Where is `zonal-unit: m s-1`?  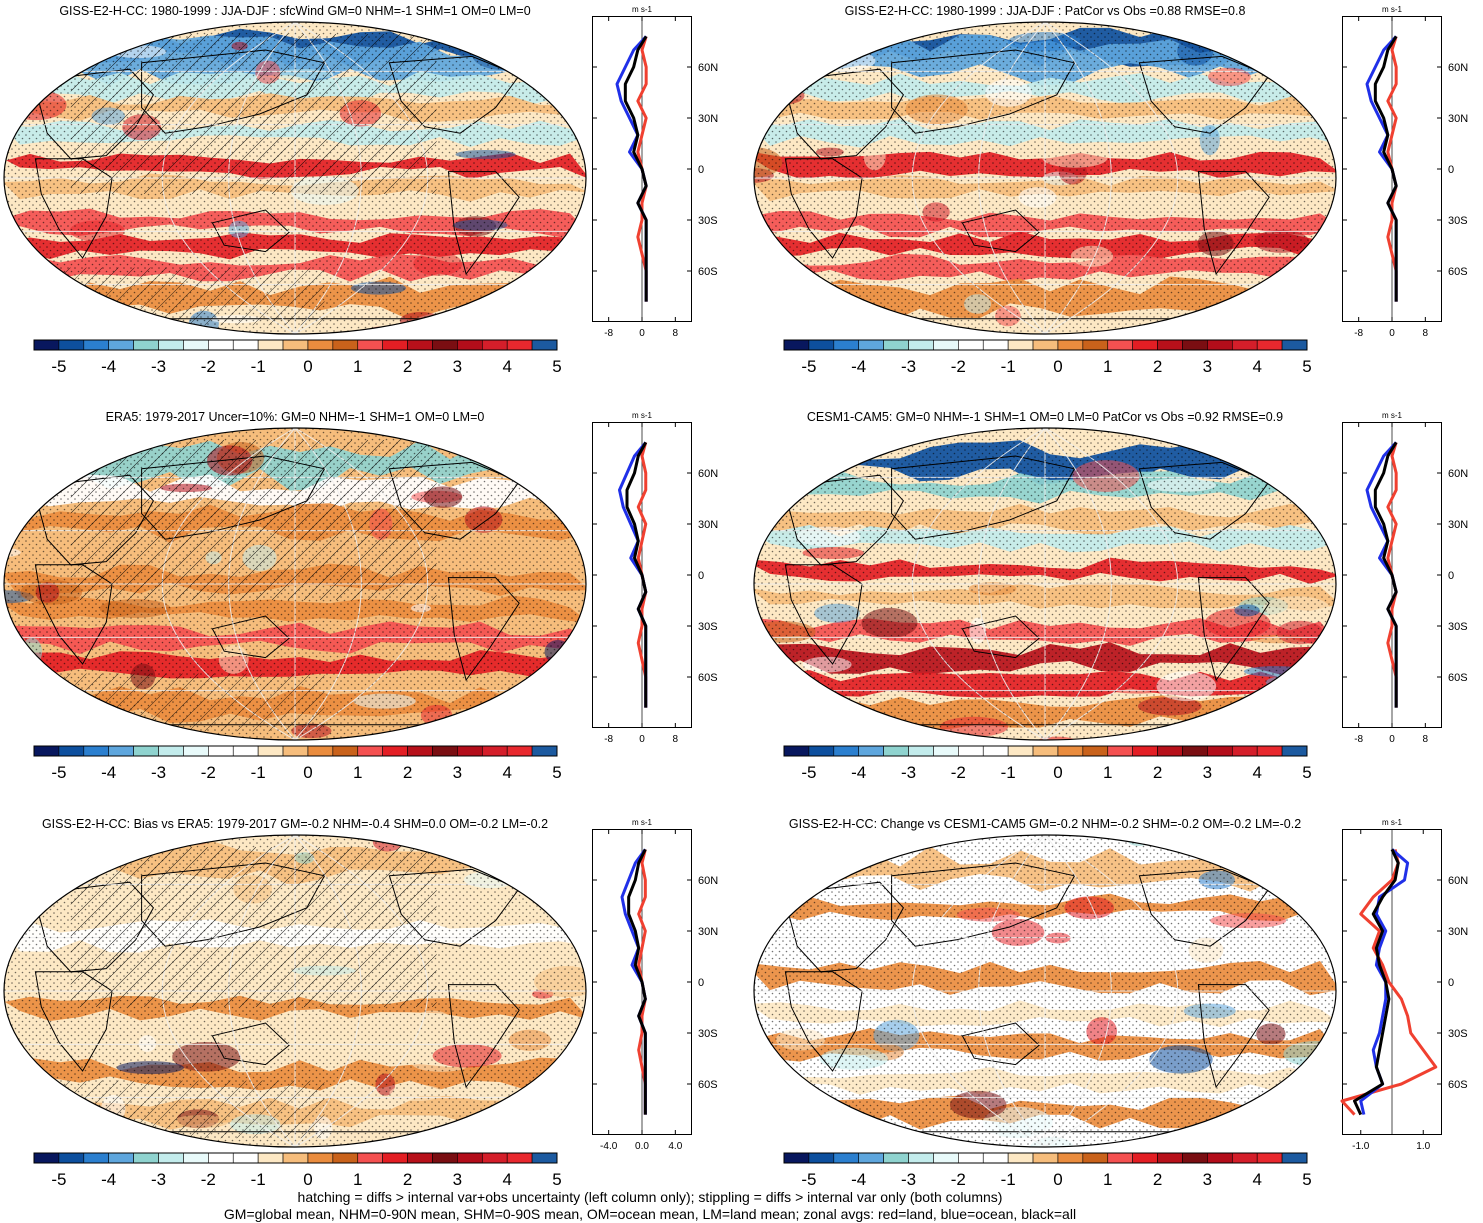
zonal-unit: m s-1 is located at coordinates (642, 9).